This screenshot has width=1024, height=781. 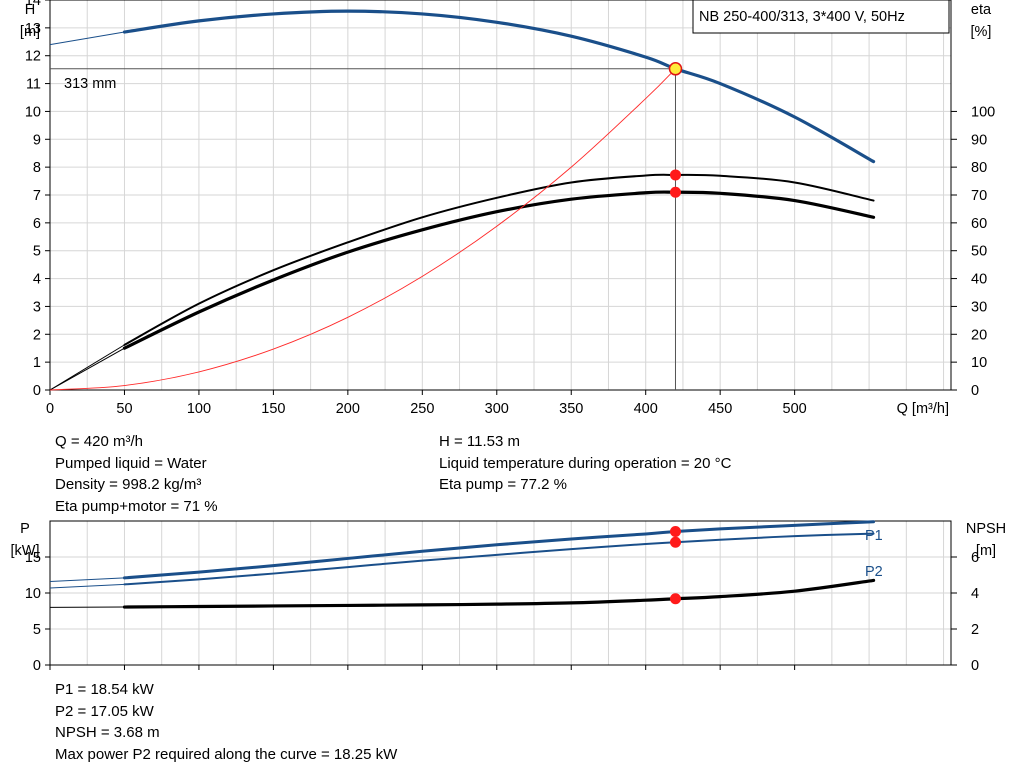 What do you see at coordinates (981, 32) in the screenshot?
I see `right-axis-unit: [%]` at bounding box center [981, 32].